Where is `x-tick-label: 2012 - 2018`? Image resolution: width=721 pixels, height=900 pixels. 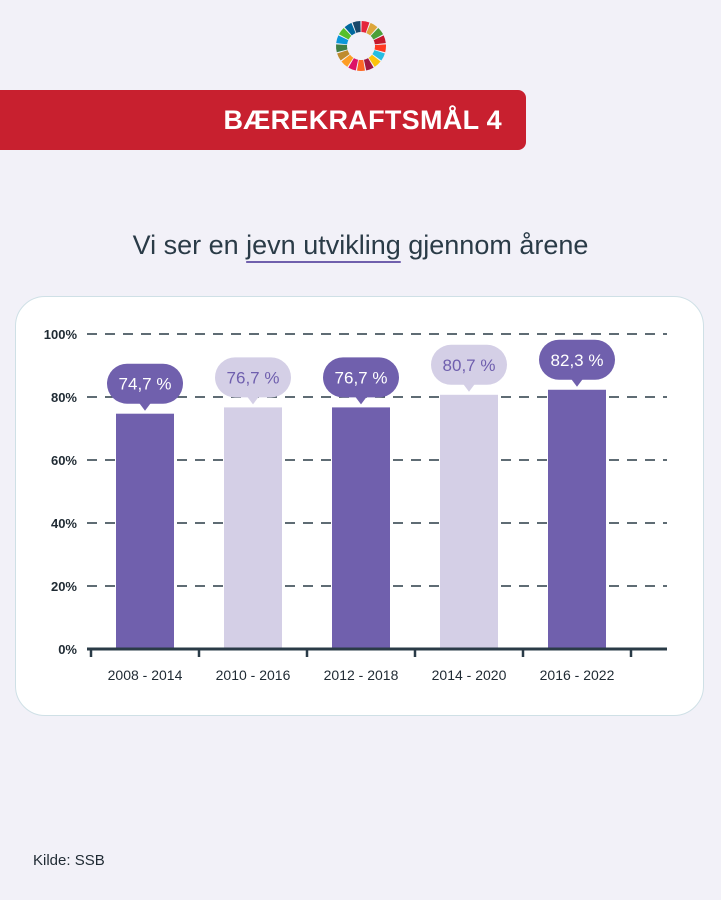
x-tick-label: 2012 - 2018 is located at coordinates (361, 675).